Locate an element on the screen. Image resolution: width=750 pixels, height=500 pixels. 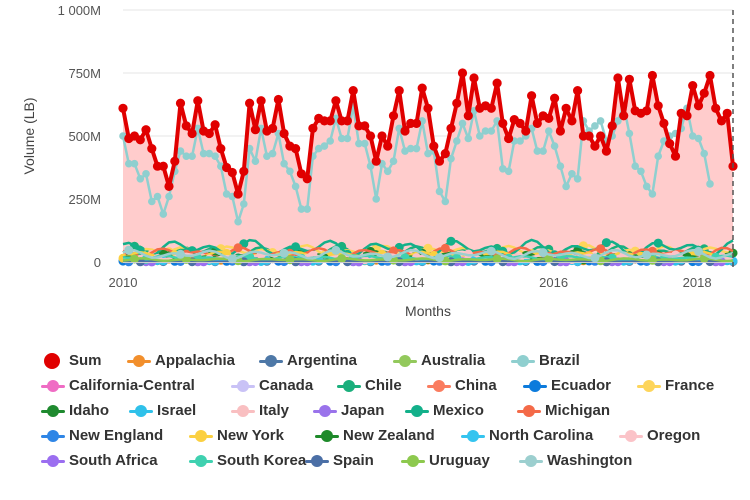
x-axis: 2010 2012 2014 2016 2018 is located at coordinates (410, 282).